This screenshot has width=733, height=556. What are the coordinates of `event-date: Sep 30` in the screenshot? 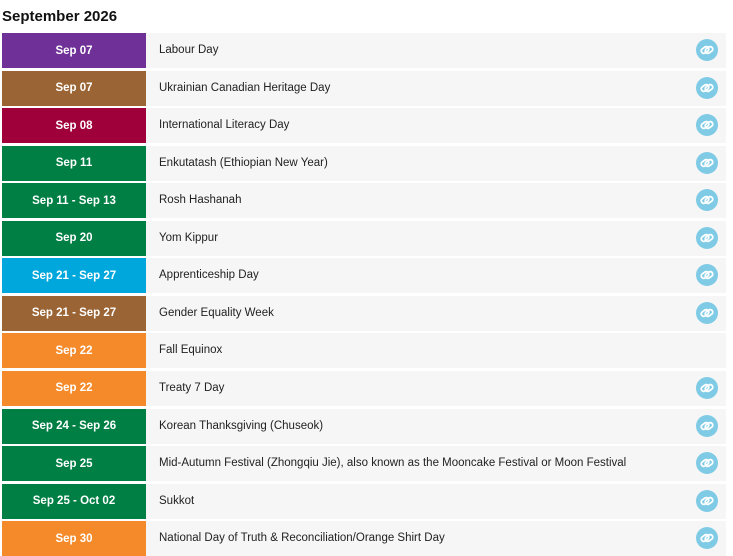 It's located at (74, 538).